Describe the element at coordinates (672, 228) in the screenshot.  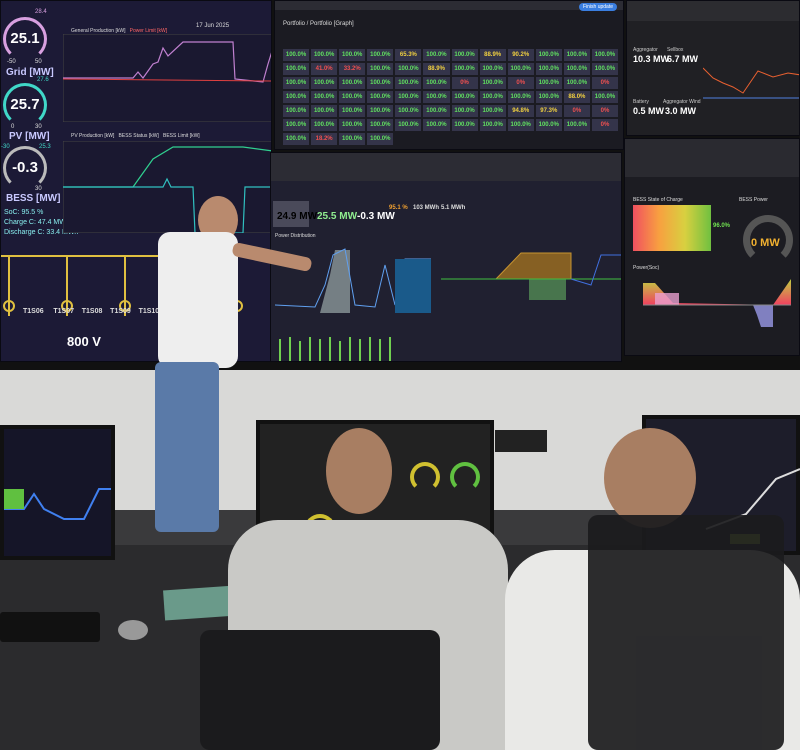
I see `soc-bar` at that location.